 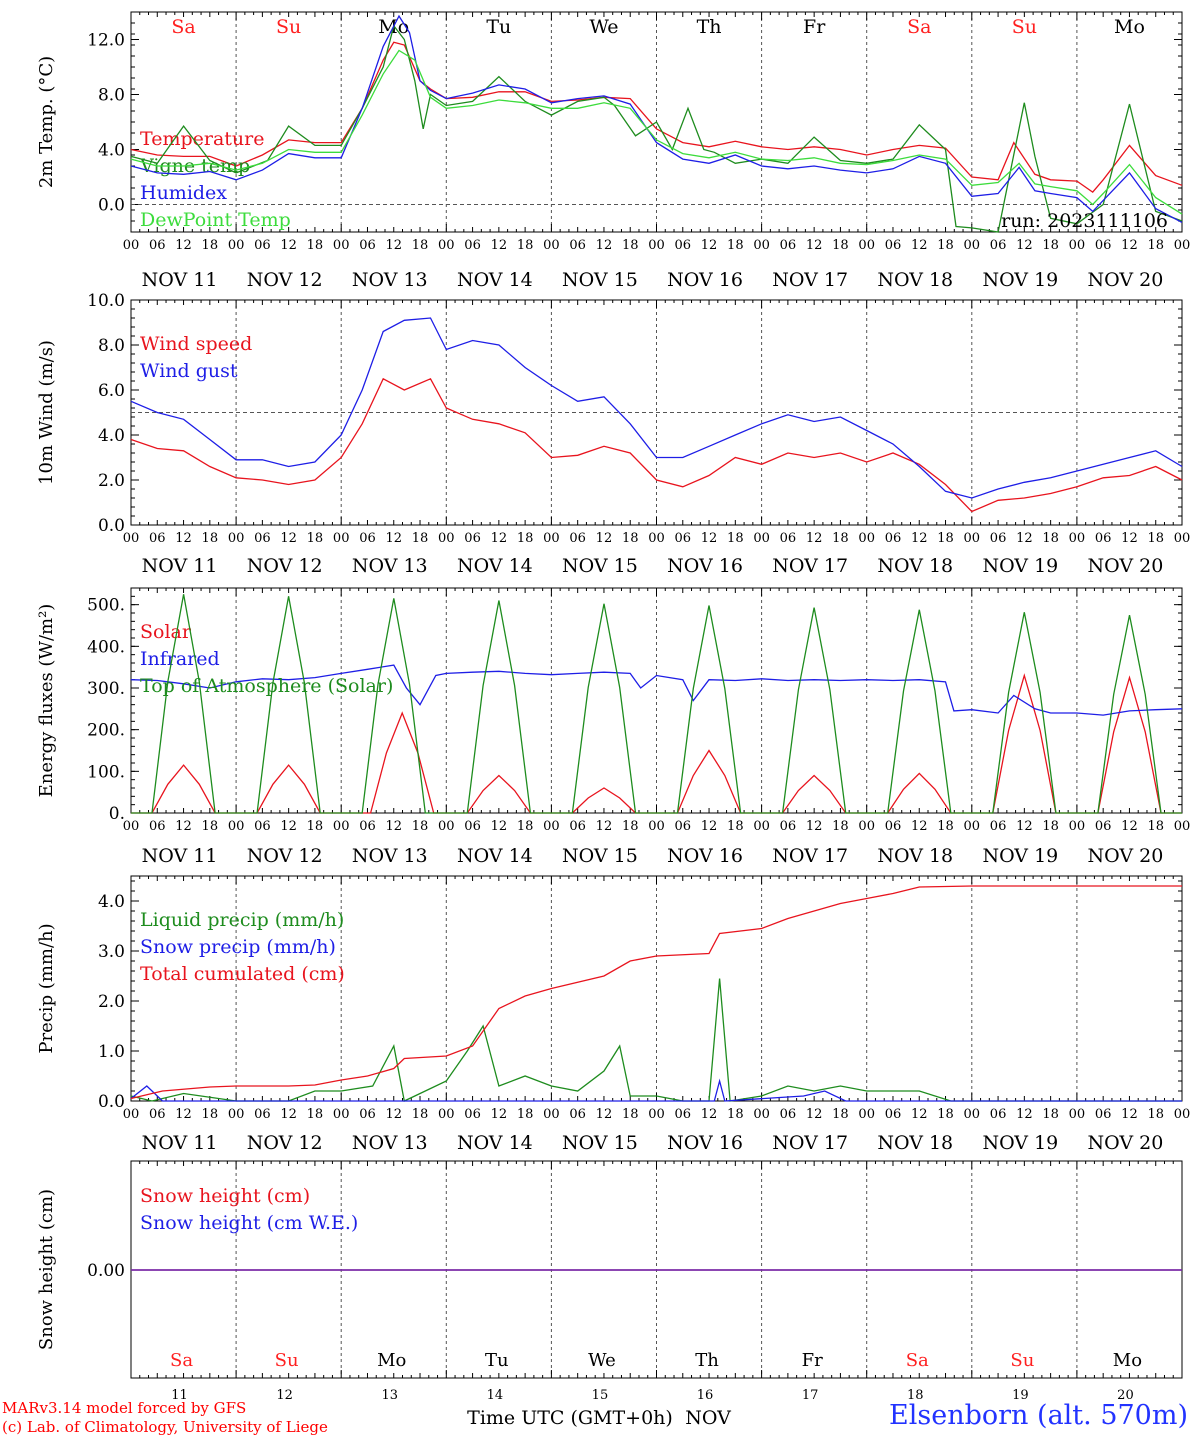 I want to click on y-tick-label: 1.0, so click(x=111, y=1052).